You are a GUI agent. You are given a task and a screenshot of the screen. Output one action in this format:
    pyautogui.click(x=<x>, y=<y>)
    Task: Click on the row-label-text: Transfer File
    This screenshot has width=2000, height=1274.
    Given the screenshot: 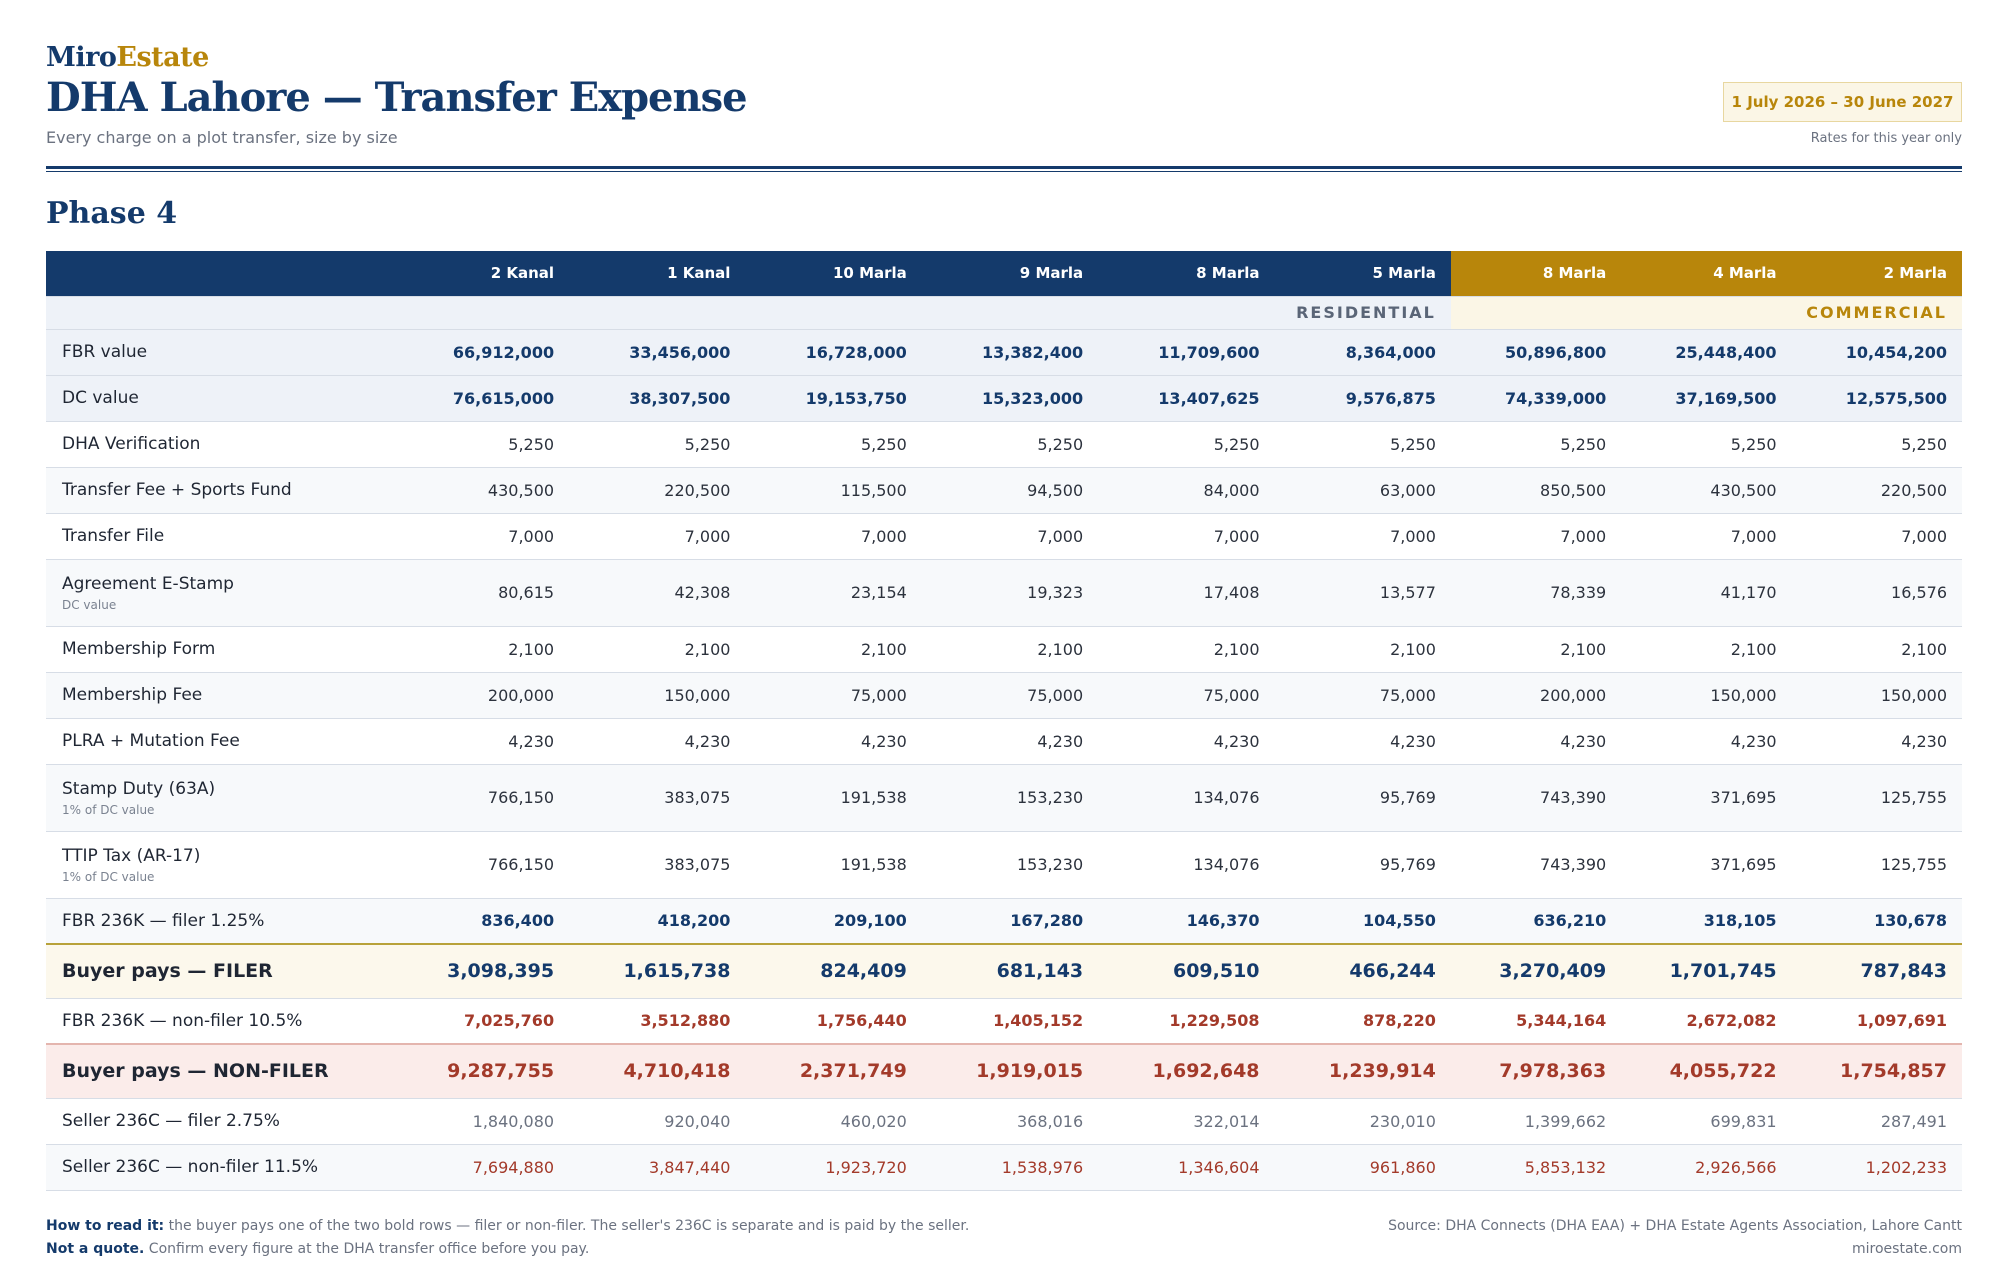 What is the action you would take?
    pyautogui.click(x=113, y=536)
    